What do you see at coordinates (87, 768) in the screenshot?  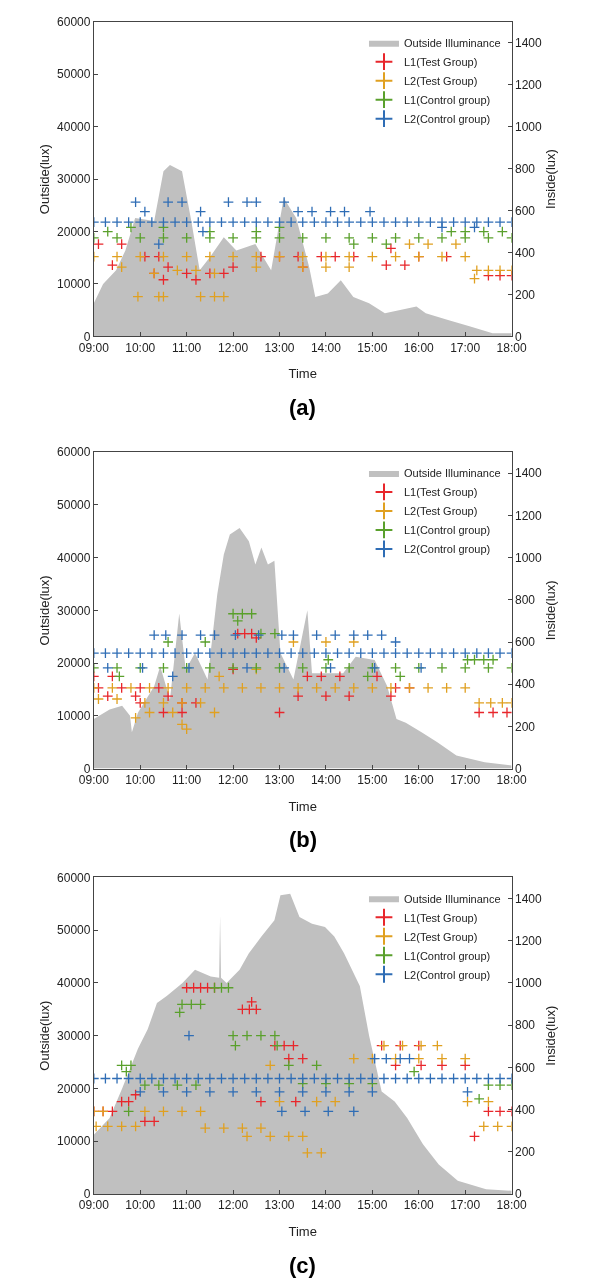 I see `y-tick-label: 0` at bounding box center [87, 768].